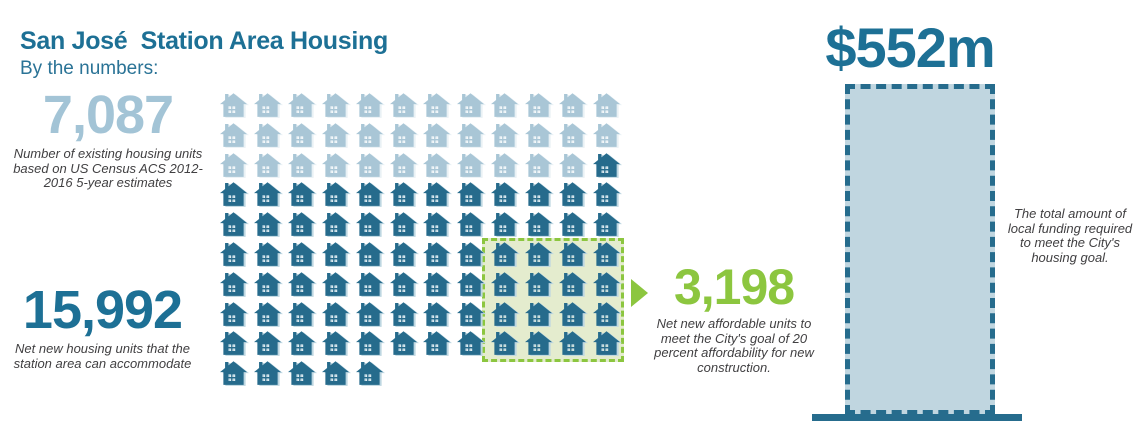  I want to click on net-new-units-value: 15,992, so click(102, 310).